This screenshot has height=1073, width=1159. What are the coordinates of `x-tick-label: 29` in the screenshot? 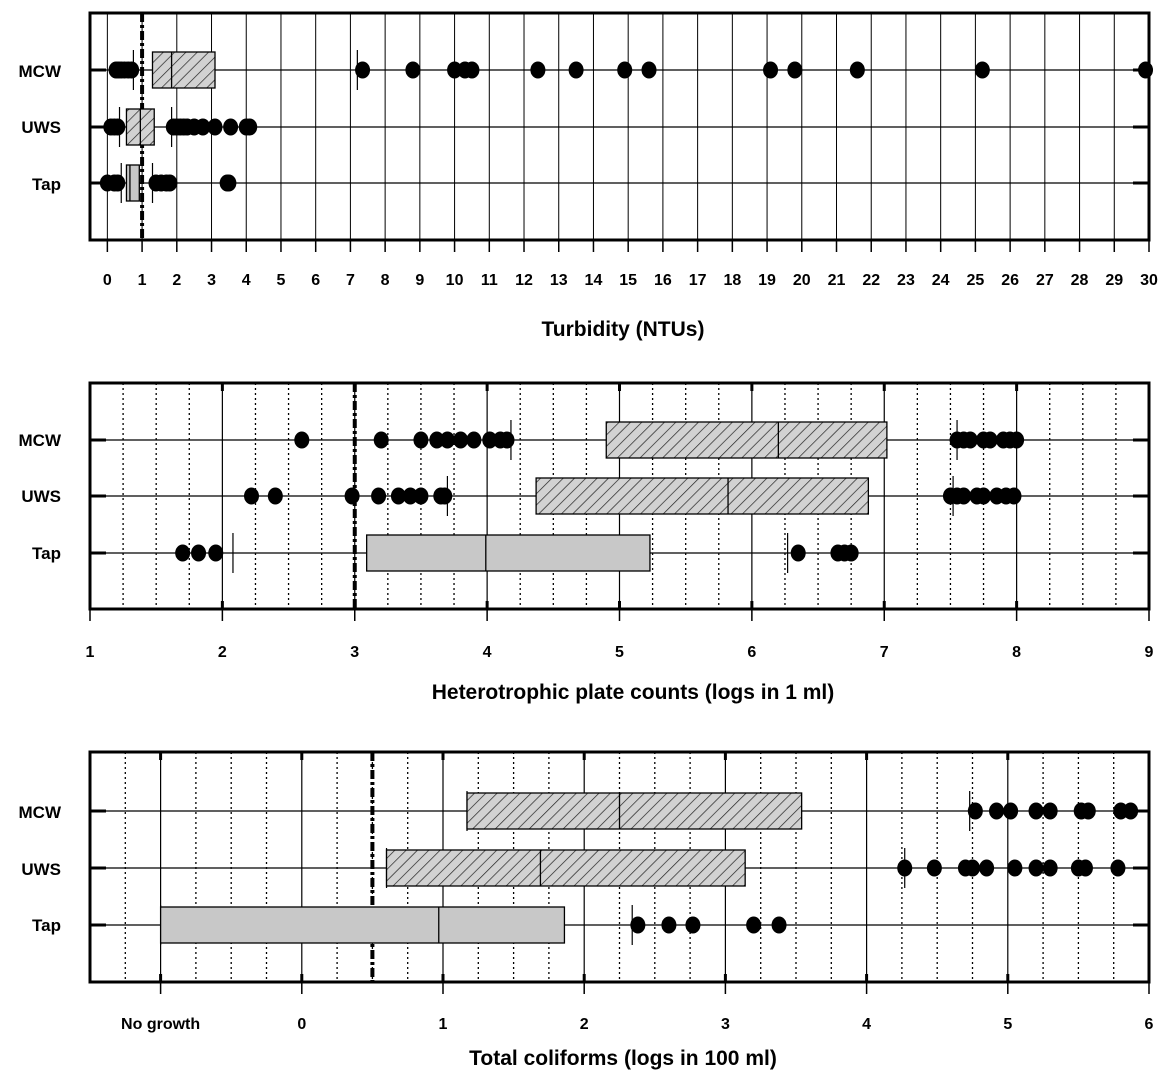 It's located at (1114, 280).